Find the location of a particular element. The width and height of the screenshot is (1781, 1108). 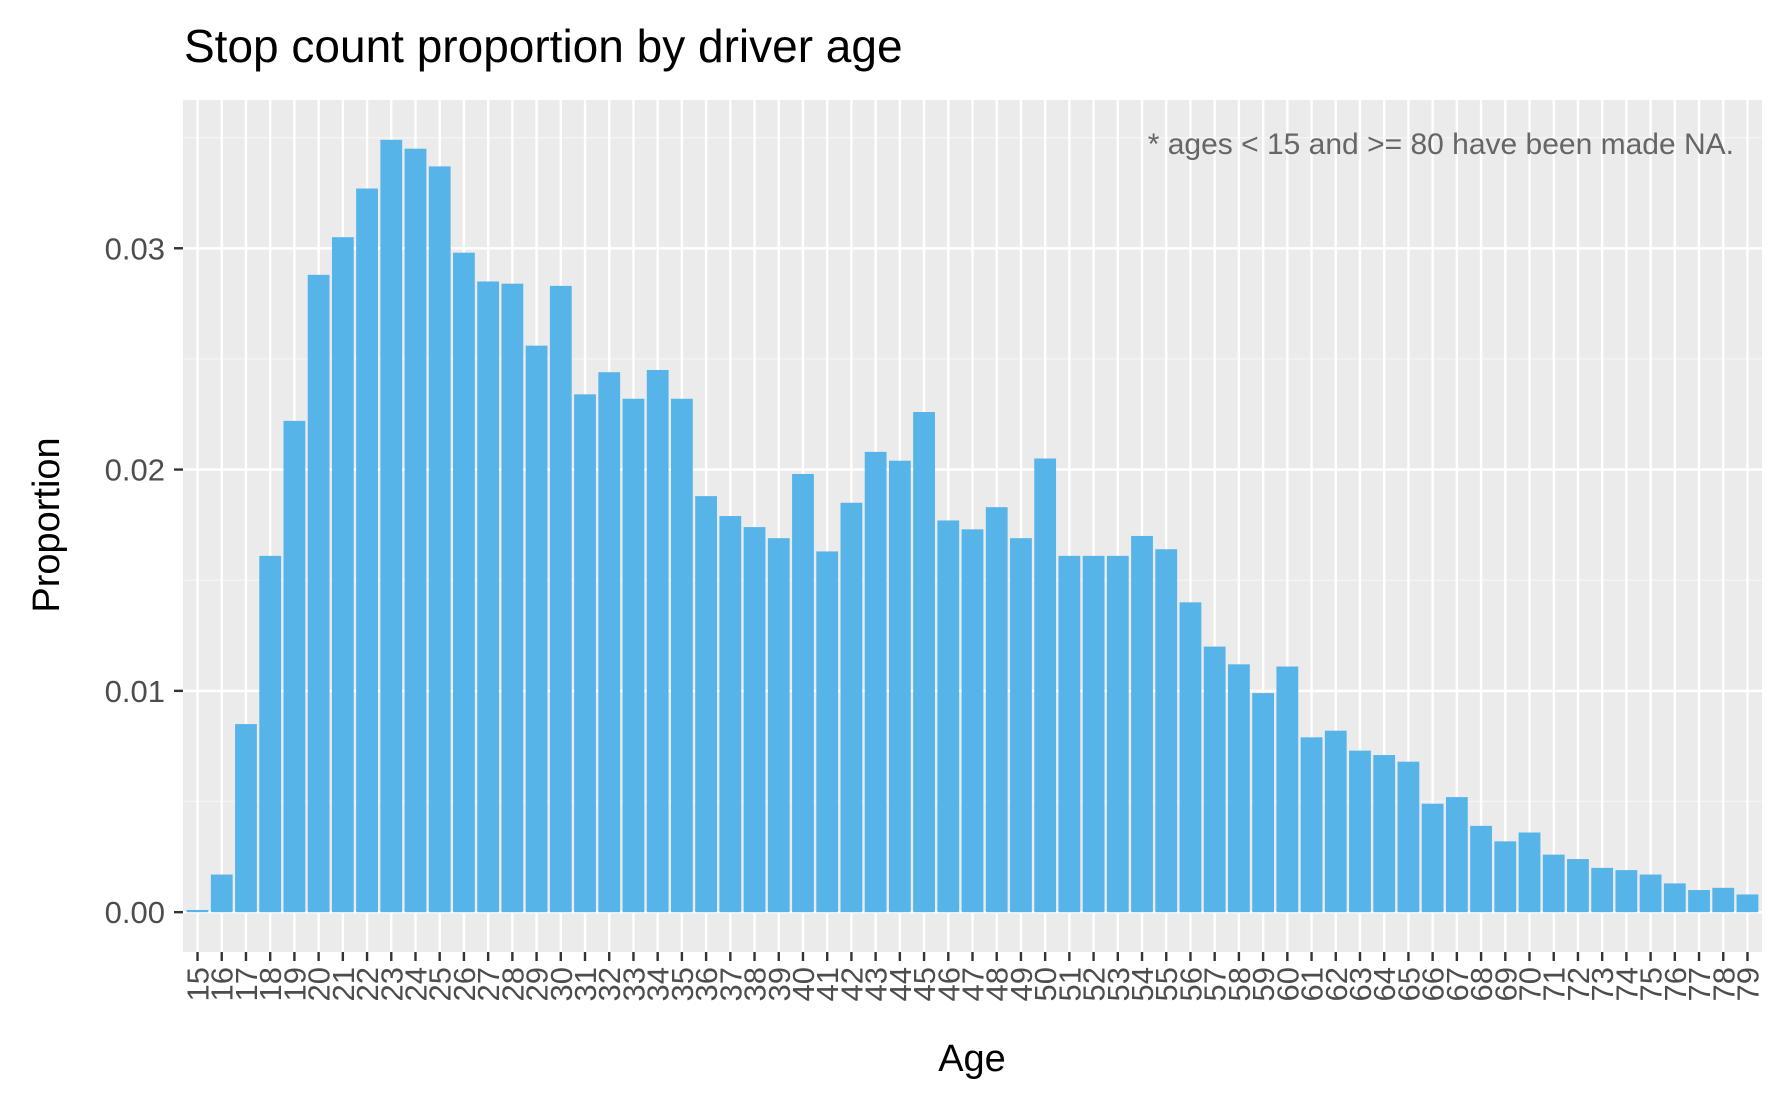

y-tick-label: 0.03 is located at coordinates (135, 248).